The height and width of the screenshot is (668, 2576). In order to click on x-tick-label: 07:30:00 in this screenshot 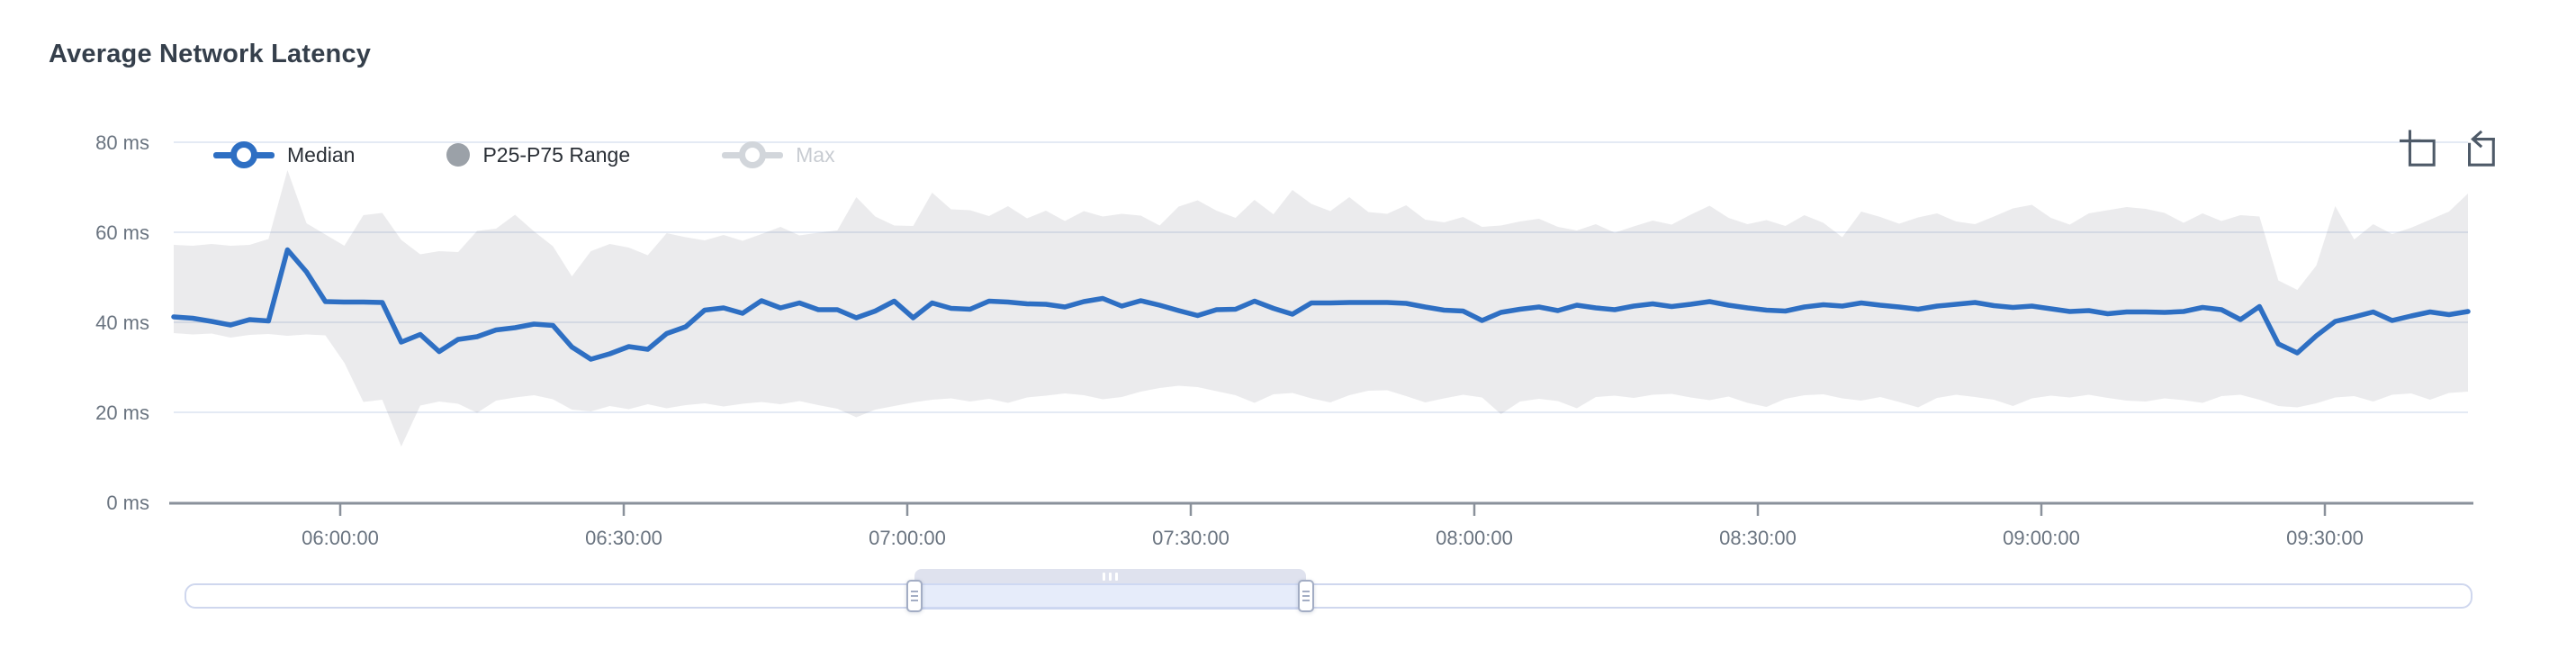, I will do `click(1190, 538)`.